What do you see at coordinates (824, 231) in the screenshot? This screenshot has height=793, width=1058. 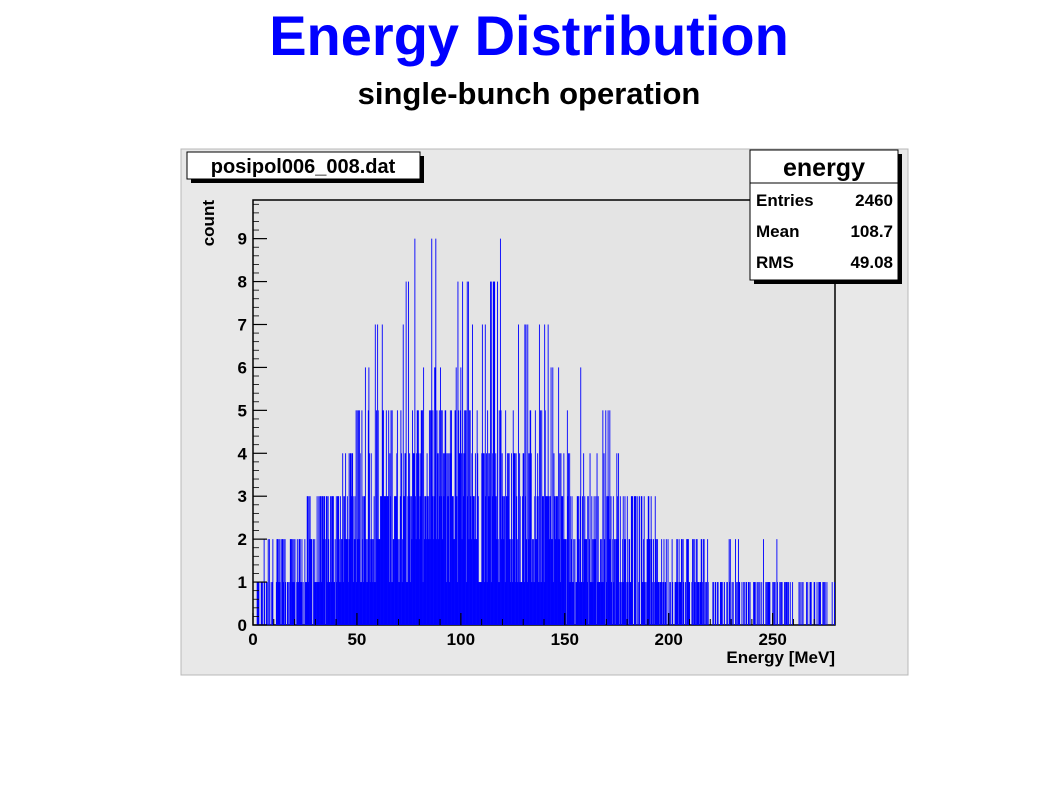 I see `stats-rows: Entries 2460 Mean 108.7 RMS 49.08` at bounding box center [824, 231].